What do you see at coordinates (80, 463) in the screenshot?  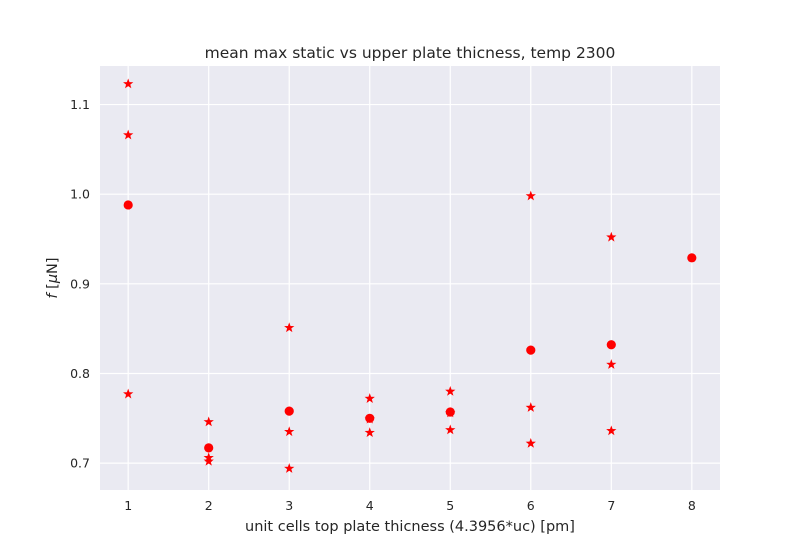 I see `y-tick-label: 0.7` at bounding box center [80, 463].